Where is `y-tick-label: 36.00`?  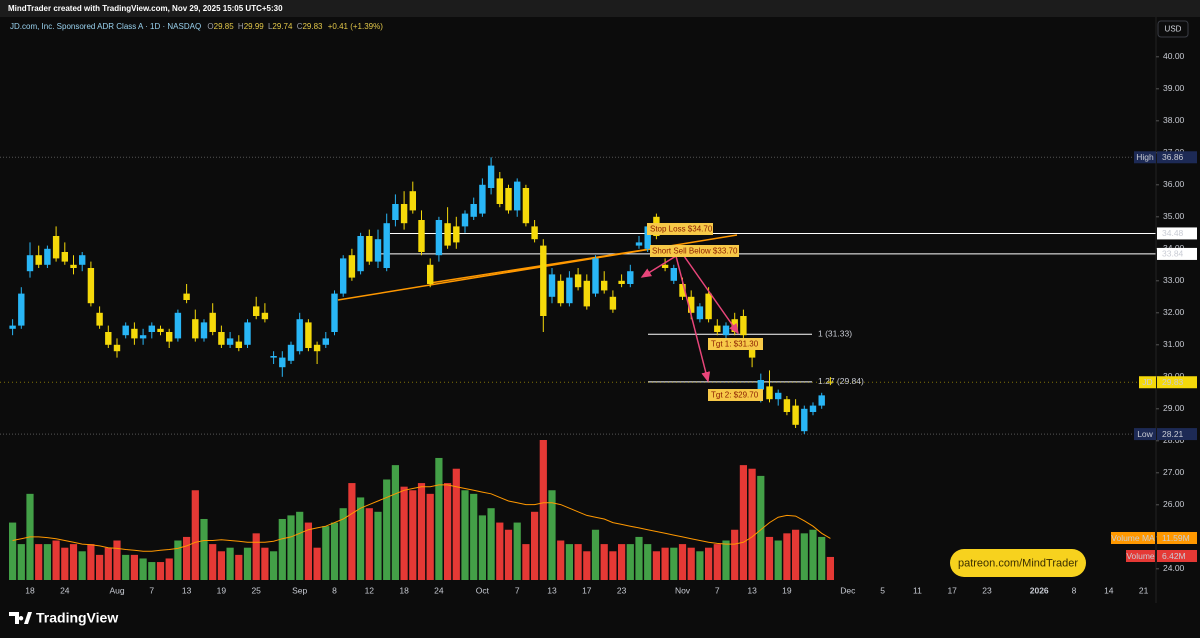
y-tick-label: 36.00 is located at coordinates (1174, 184).